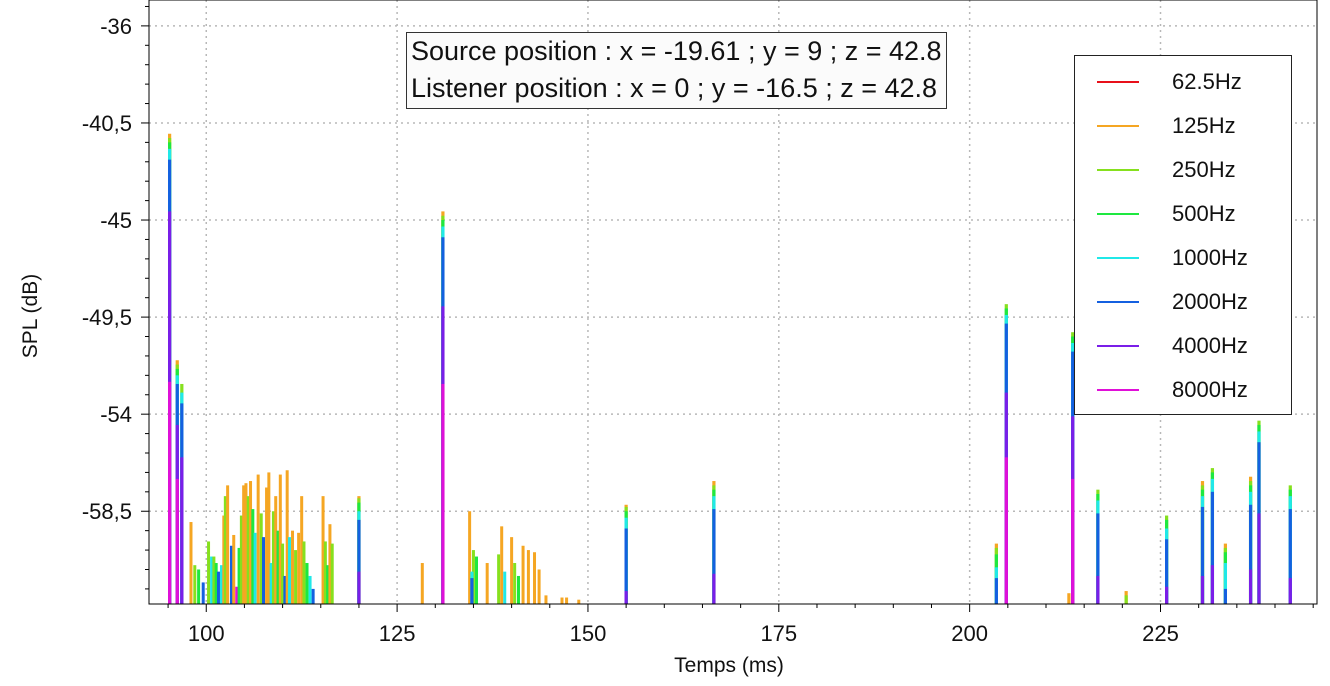 This screenshot has width=1330, height=686. Describe the element at coordinates (1210, 389) in the screenshot. I see `legend-label: 8000Hz` at that location.